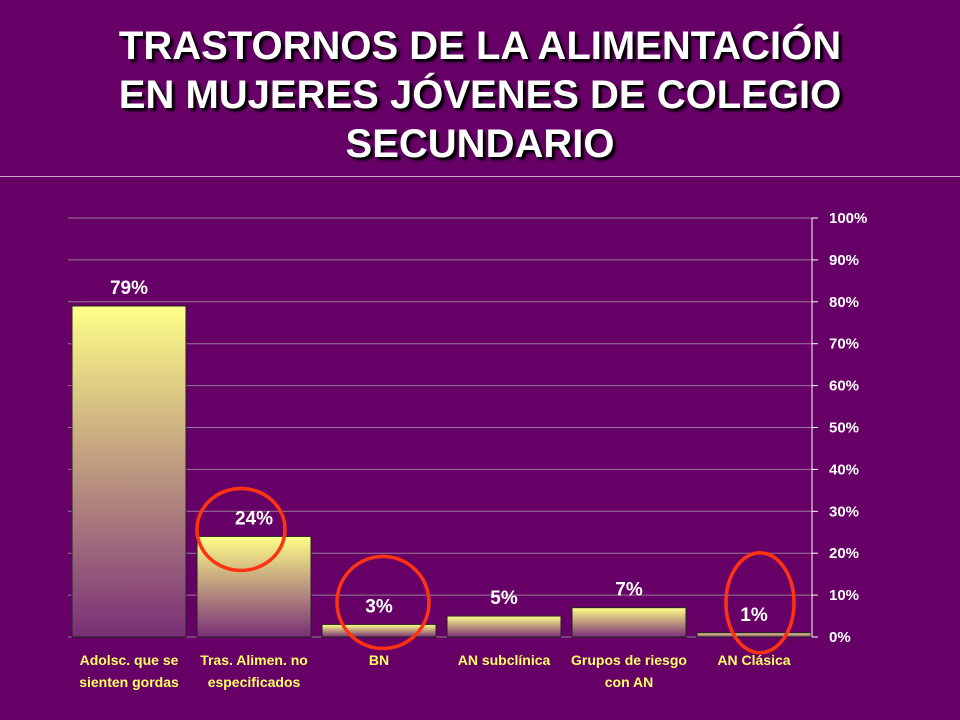 This screenshot has width=960, height=720. Describe the element at coordinates (844, 344) in the screenshot. I see `y-tick-label: 70%` at that location.